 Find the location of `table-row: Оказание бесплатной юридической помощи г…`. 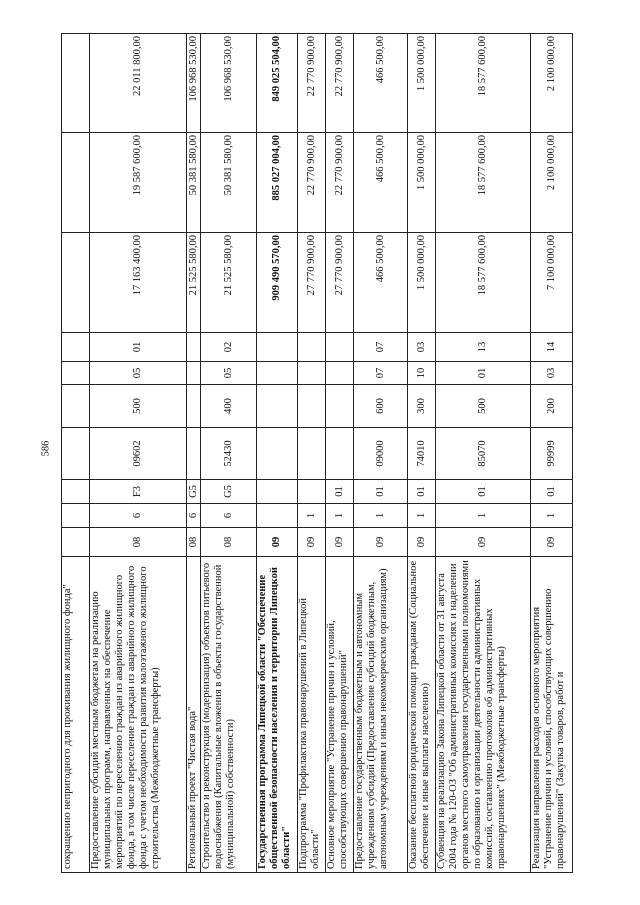

table-row: Оказание бесплатной юридической помощи г… is located at coordinates (421, 453).